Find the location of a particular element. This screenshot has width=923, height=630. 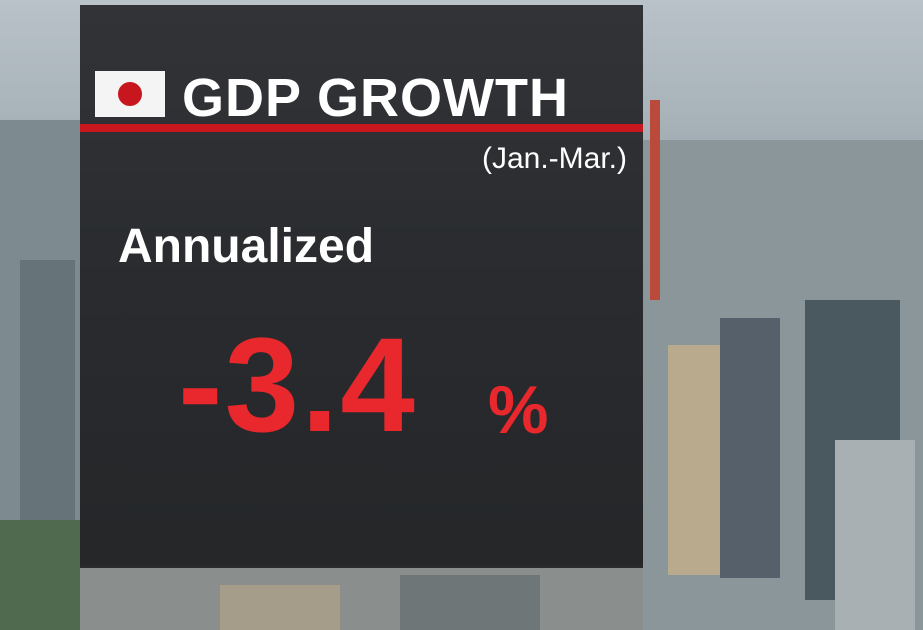

period: (Jan.-Mar.) is located at coordinates (554, 158).